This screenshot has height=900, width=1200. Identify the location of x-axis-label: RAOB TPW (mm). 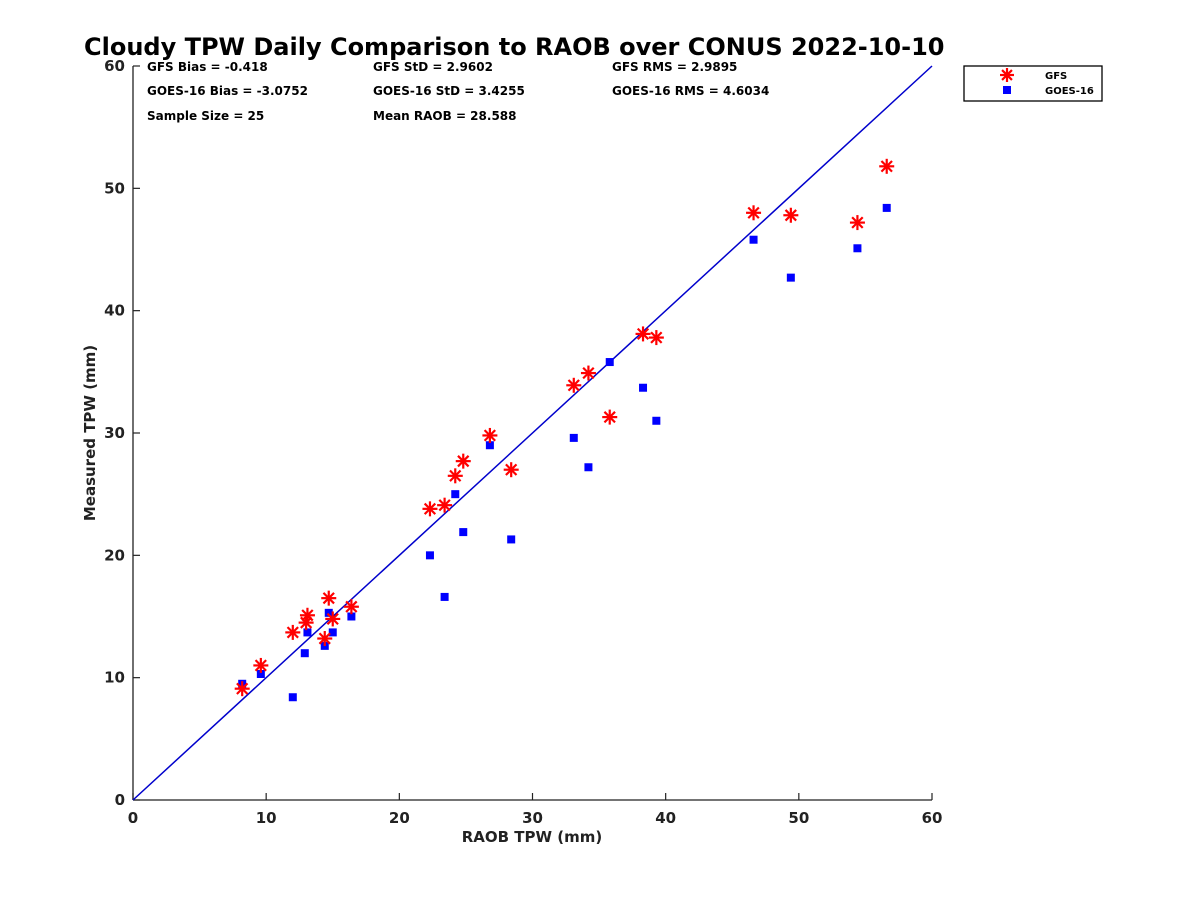
(532, 837).